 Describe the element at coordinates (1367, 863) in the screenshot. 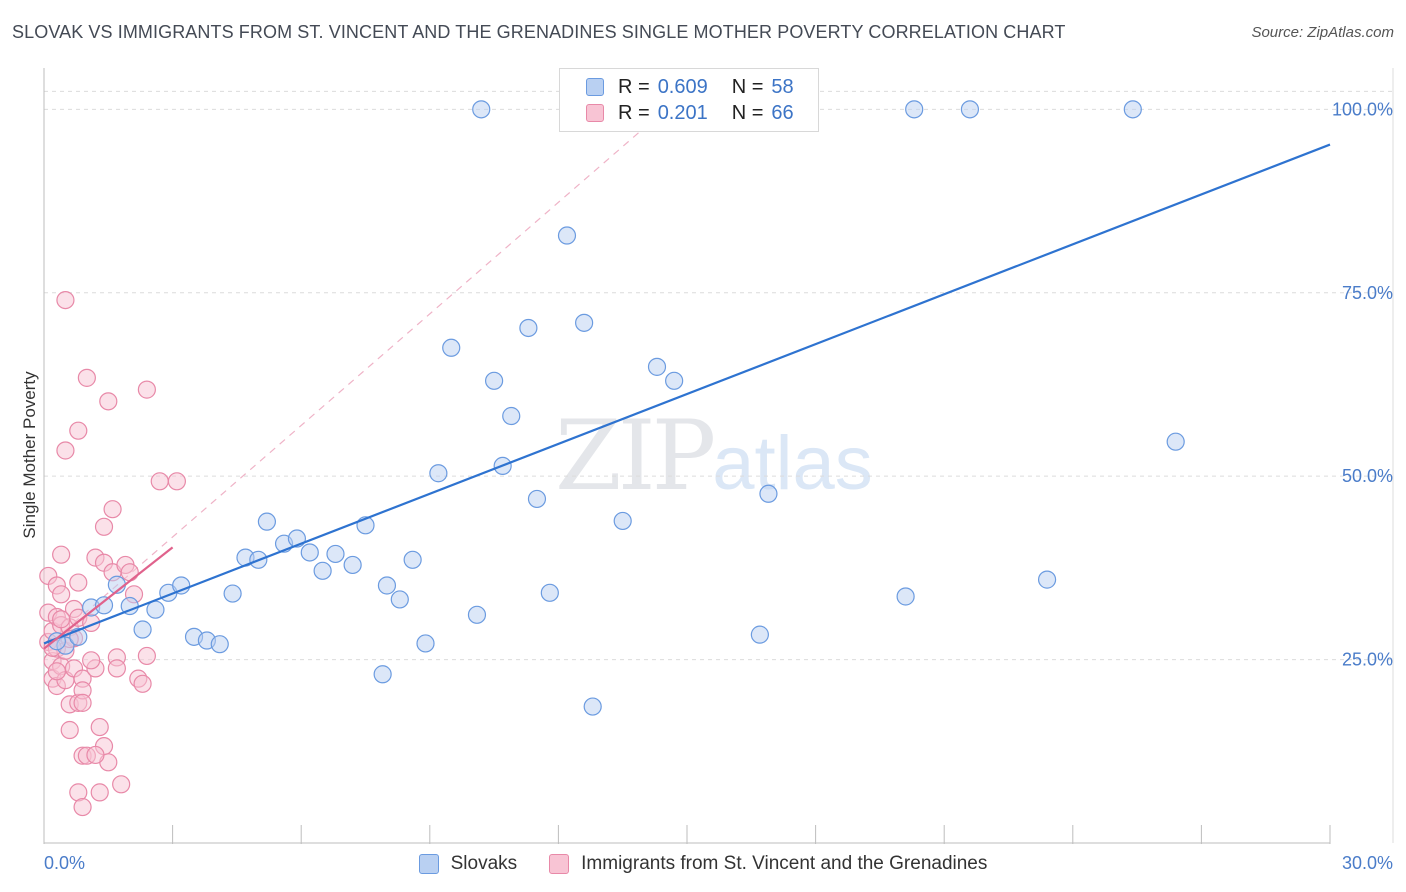

I see `x-tick-label-max: 30.0%` at that location.